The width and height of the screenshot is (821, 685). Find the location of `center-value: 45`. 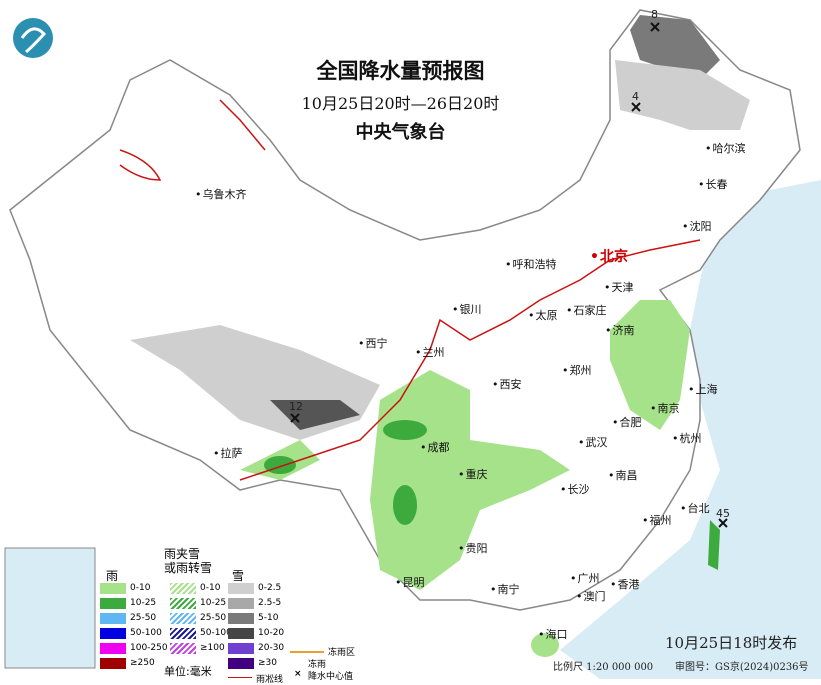

center-value: 45 is located at coordinates (723, 513).